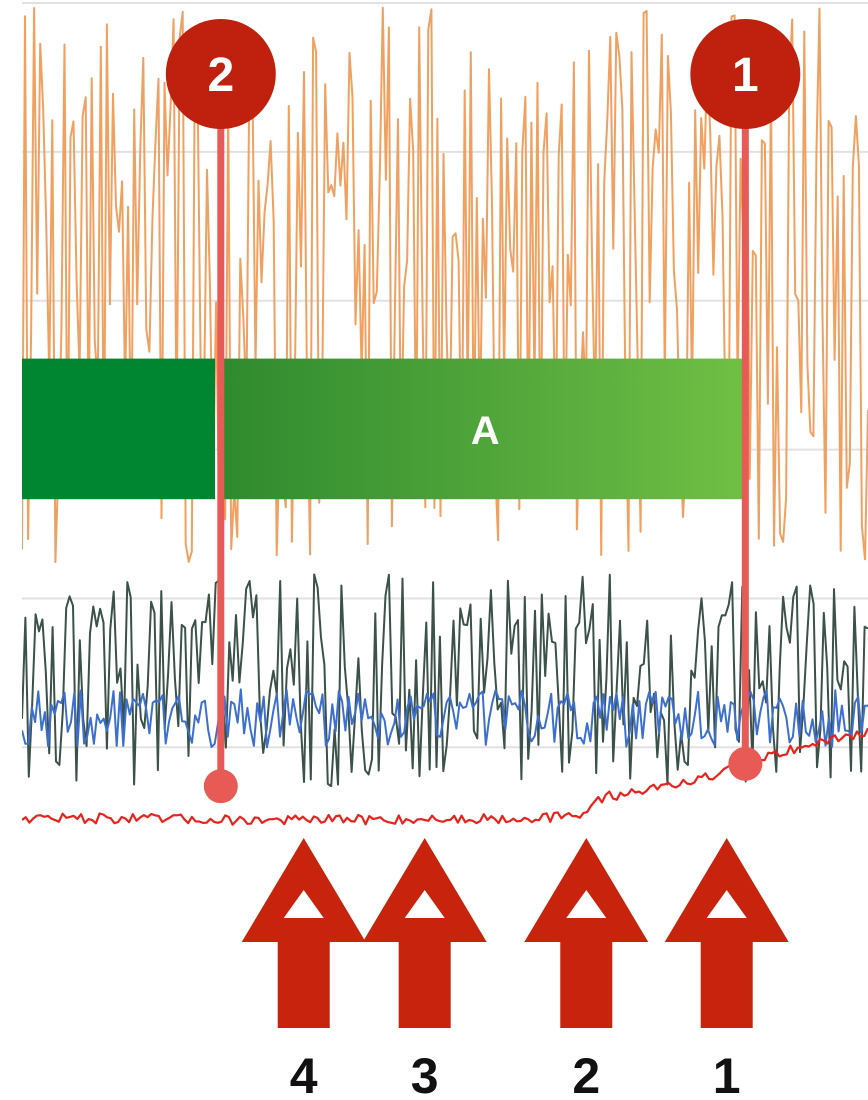 The image size is (868, 1100). What do you see at coordinates (304, 1074) in the screenshot?
I see `arrow-label: 4` at bounding box center [304, 1074].